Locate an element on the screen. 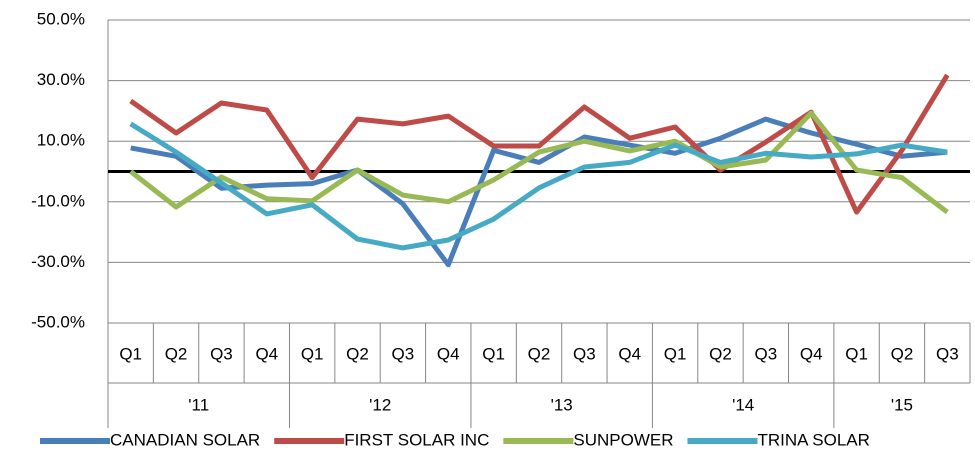 The image size is (975, 451). legend-label: CANADIAN SOLAR is located at coordinates (185, 439).